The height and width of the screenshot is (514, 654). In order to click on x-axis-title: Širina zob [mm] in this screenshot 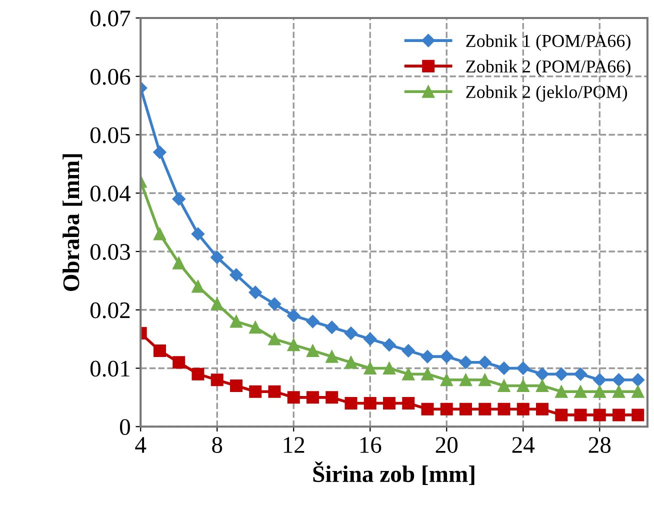, I will do `click(393, 473)`.